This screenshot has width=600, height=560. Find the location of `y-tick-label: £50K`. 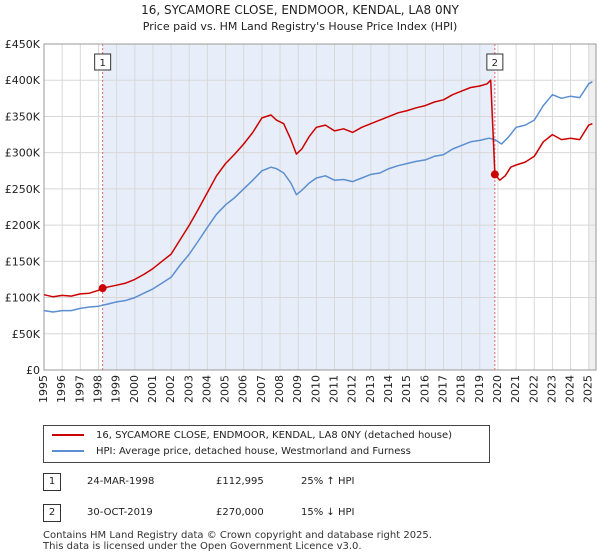

y-tick-label: £50K is located at coordinates (26, 334).